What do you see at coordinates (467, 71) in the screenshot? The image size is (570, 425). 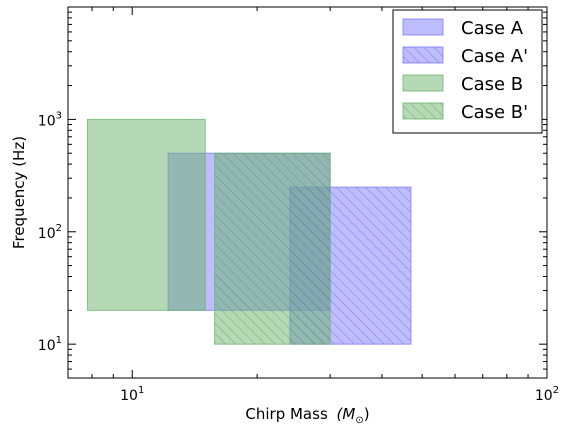 I see `legend: Case A Case A' Case B Case B'` at bounding box center [467, 71].